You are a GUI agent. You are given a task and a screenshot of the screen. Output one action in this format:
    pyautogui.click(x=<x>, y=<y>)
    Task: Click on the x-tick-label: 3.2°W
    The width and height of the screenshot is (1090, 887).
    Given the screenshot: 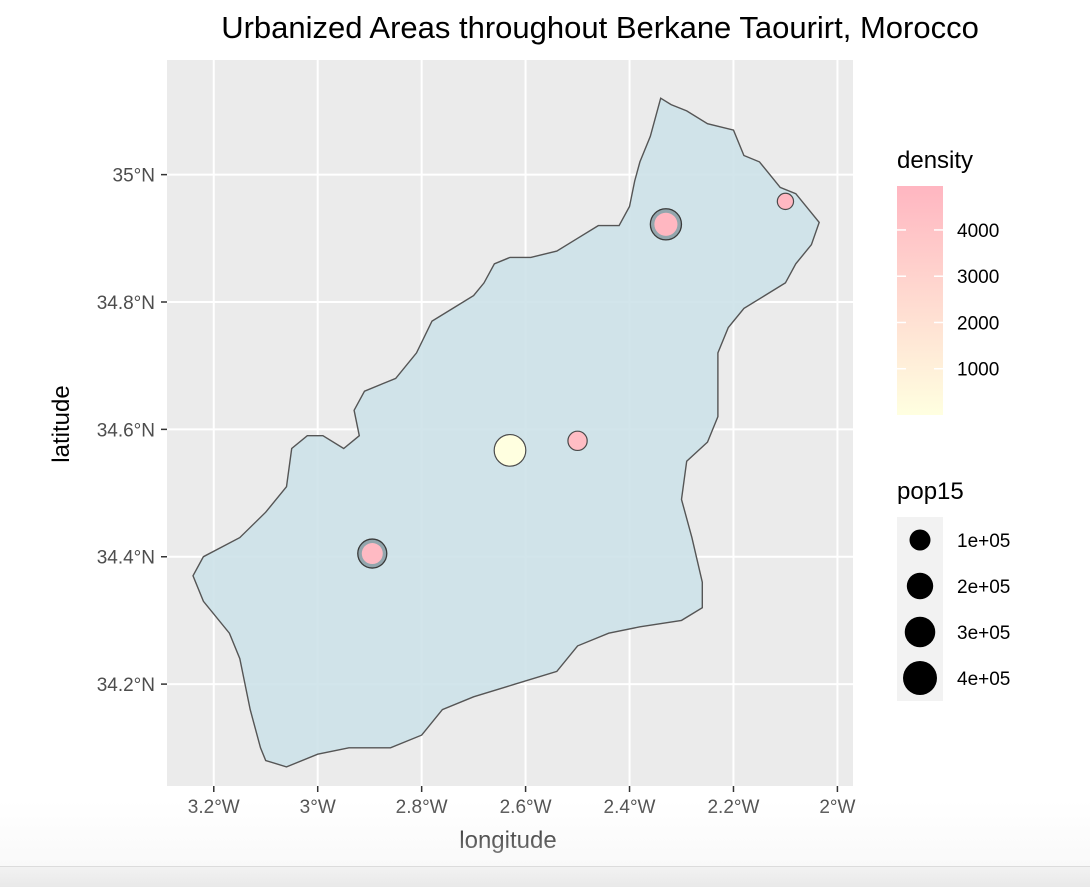 What is the action you would take?
    pyautogui.click(x=214, y=807)
    